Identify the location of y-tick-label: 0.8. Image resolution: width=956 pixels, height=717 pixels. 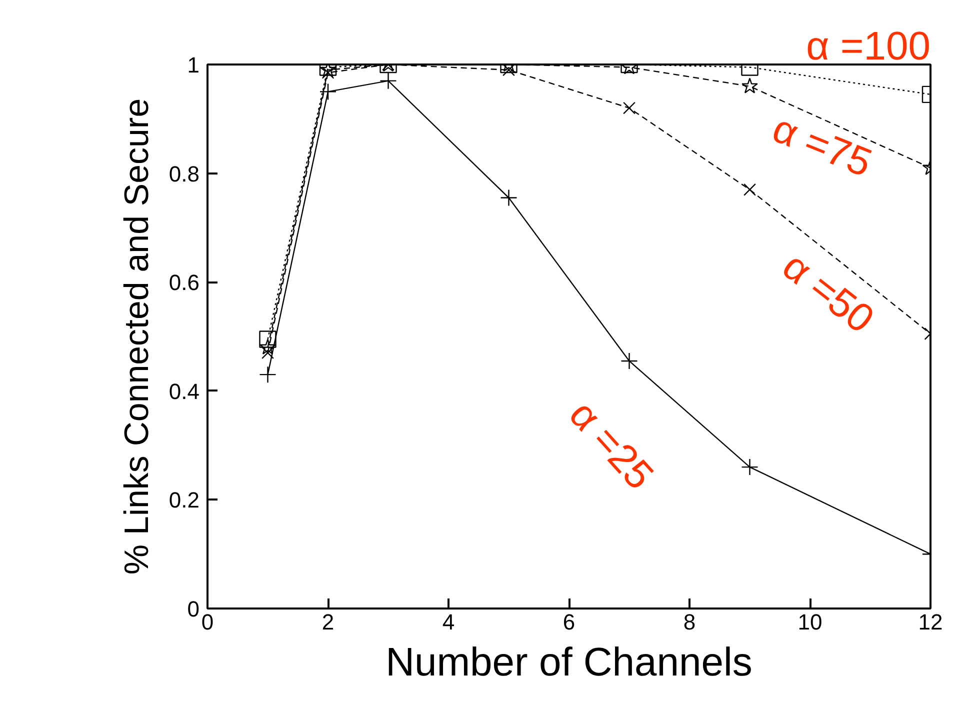
(184, 173).